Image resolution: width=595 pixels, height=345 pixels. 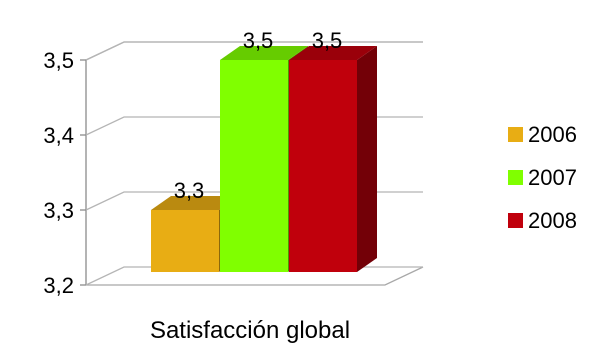 What do you see at coordinates (58, 60) in the screenshot?
I see `y-tick-label: 3,5` at bounding box center [58, 60].